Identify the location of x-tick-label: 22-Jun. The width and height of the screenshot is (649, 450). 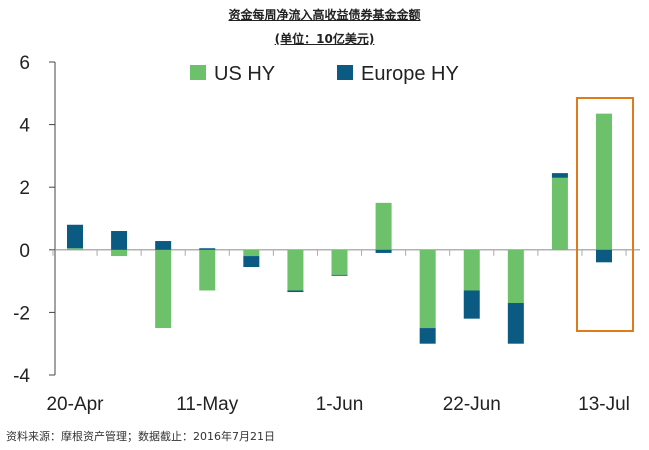
(472, 404).